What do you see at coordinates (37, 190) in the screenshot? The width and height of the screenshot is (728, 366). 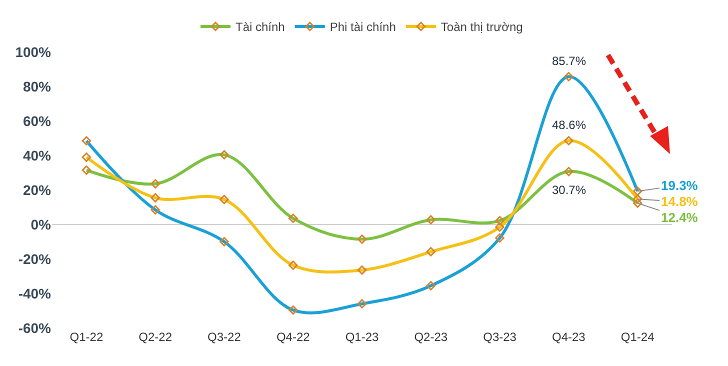 I see `y-tick-label: 20%` at bounding box center [37, 190].